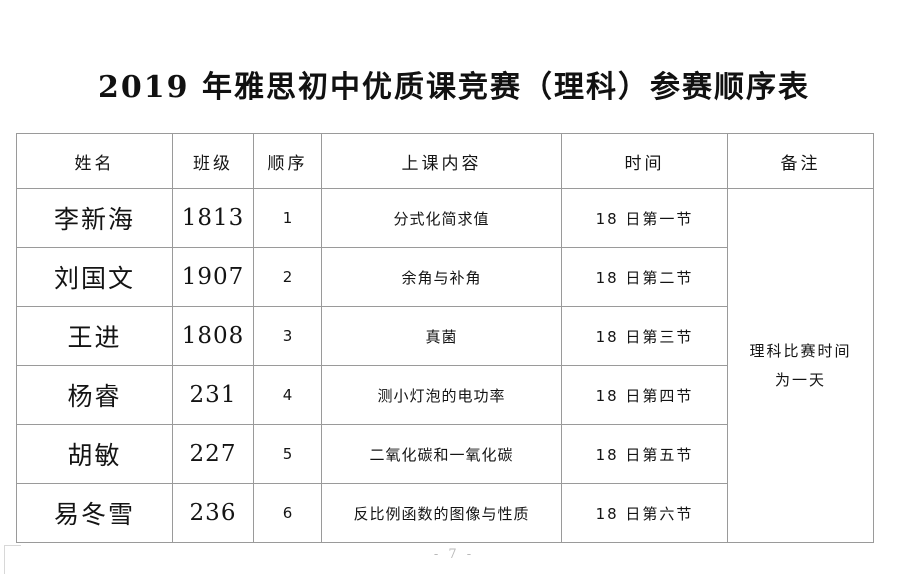 This screenshot has height=585, width=908. Describe the element at coordinates (213, 454) in the screenshot. I see `cell-class: 227` at that location.